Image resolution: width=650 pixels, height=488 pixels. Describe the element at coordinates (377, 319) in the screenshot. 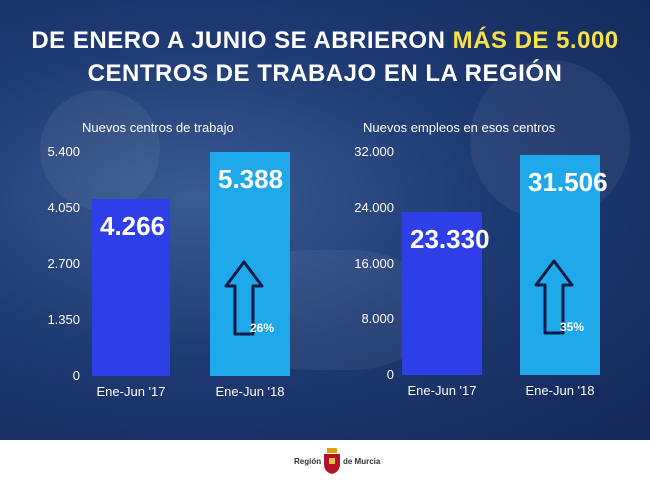

I see `y-tick-label: 8.000` at that location.